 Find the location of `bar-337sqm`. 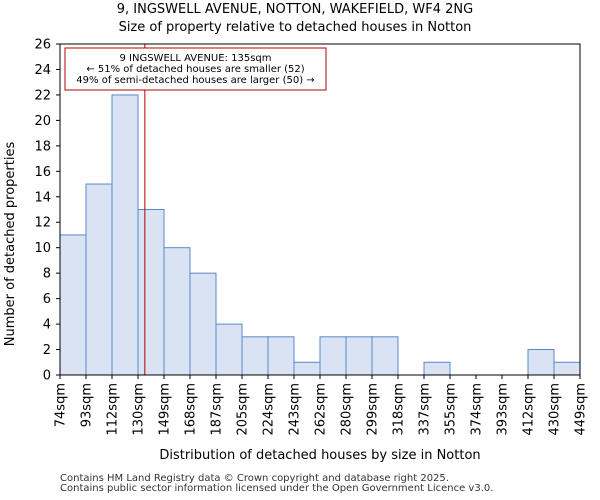

bar-337sqm is located at coordinates (437, 368).